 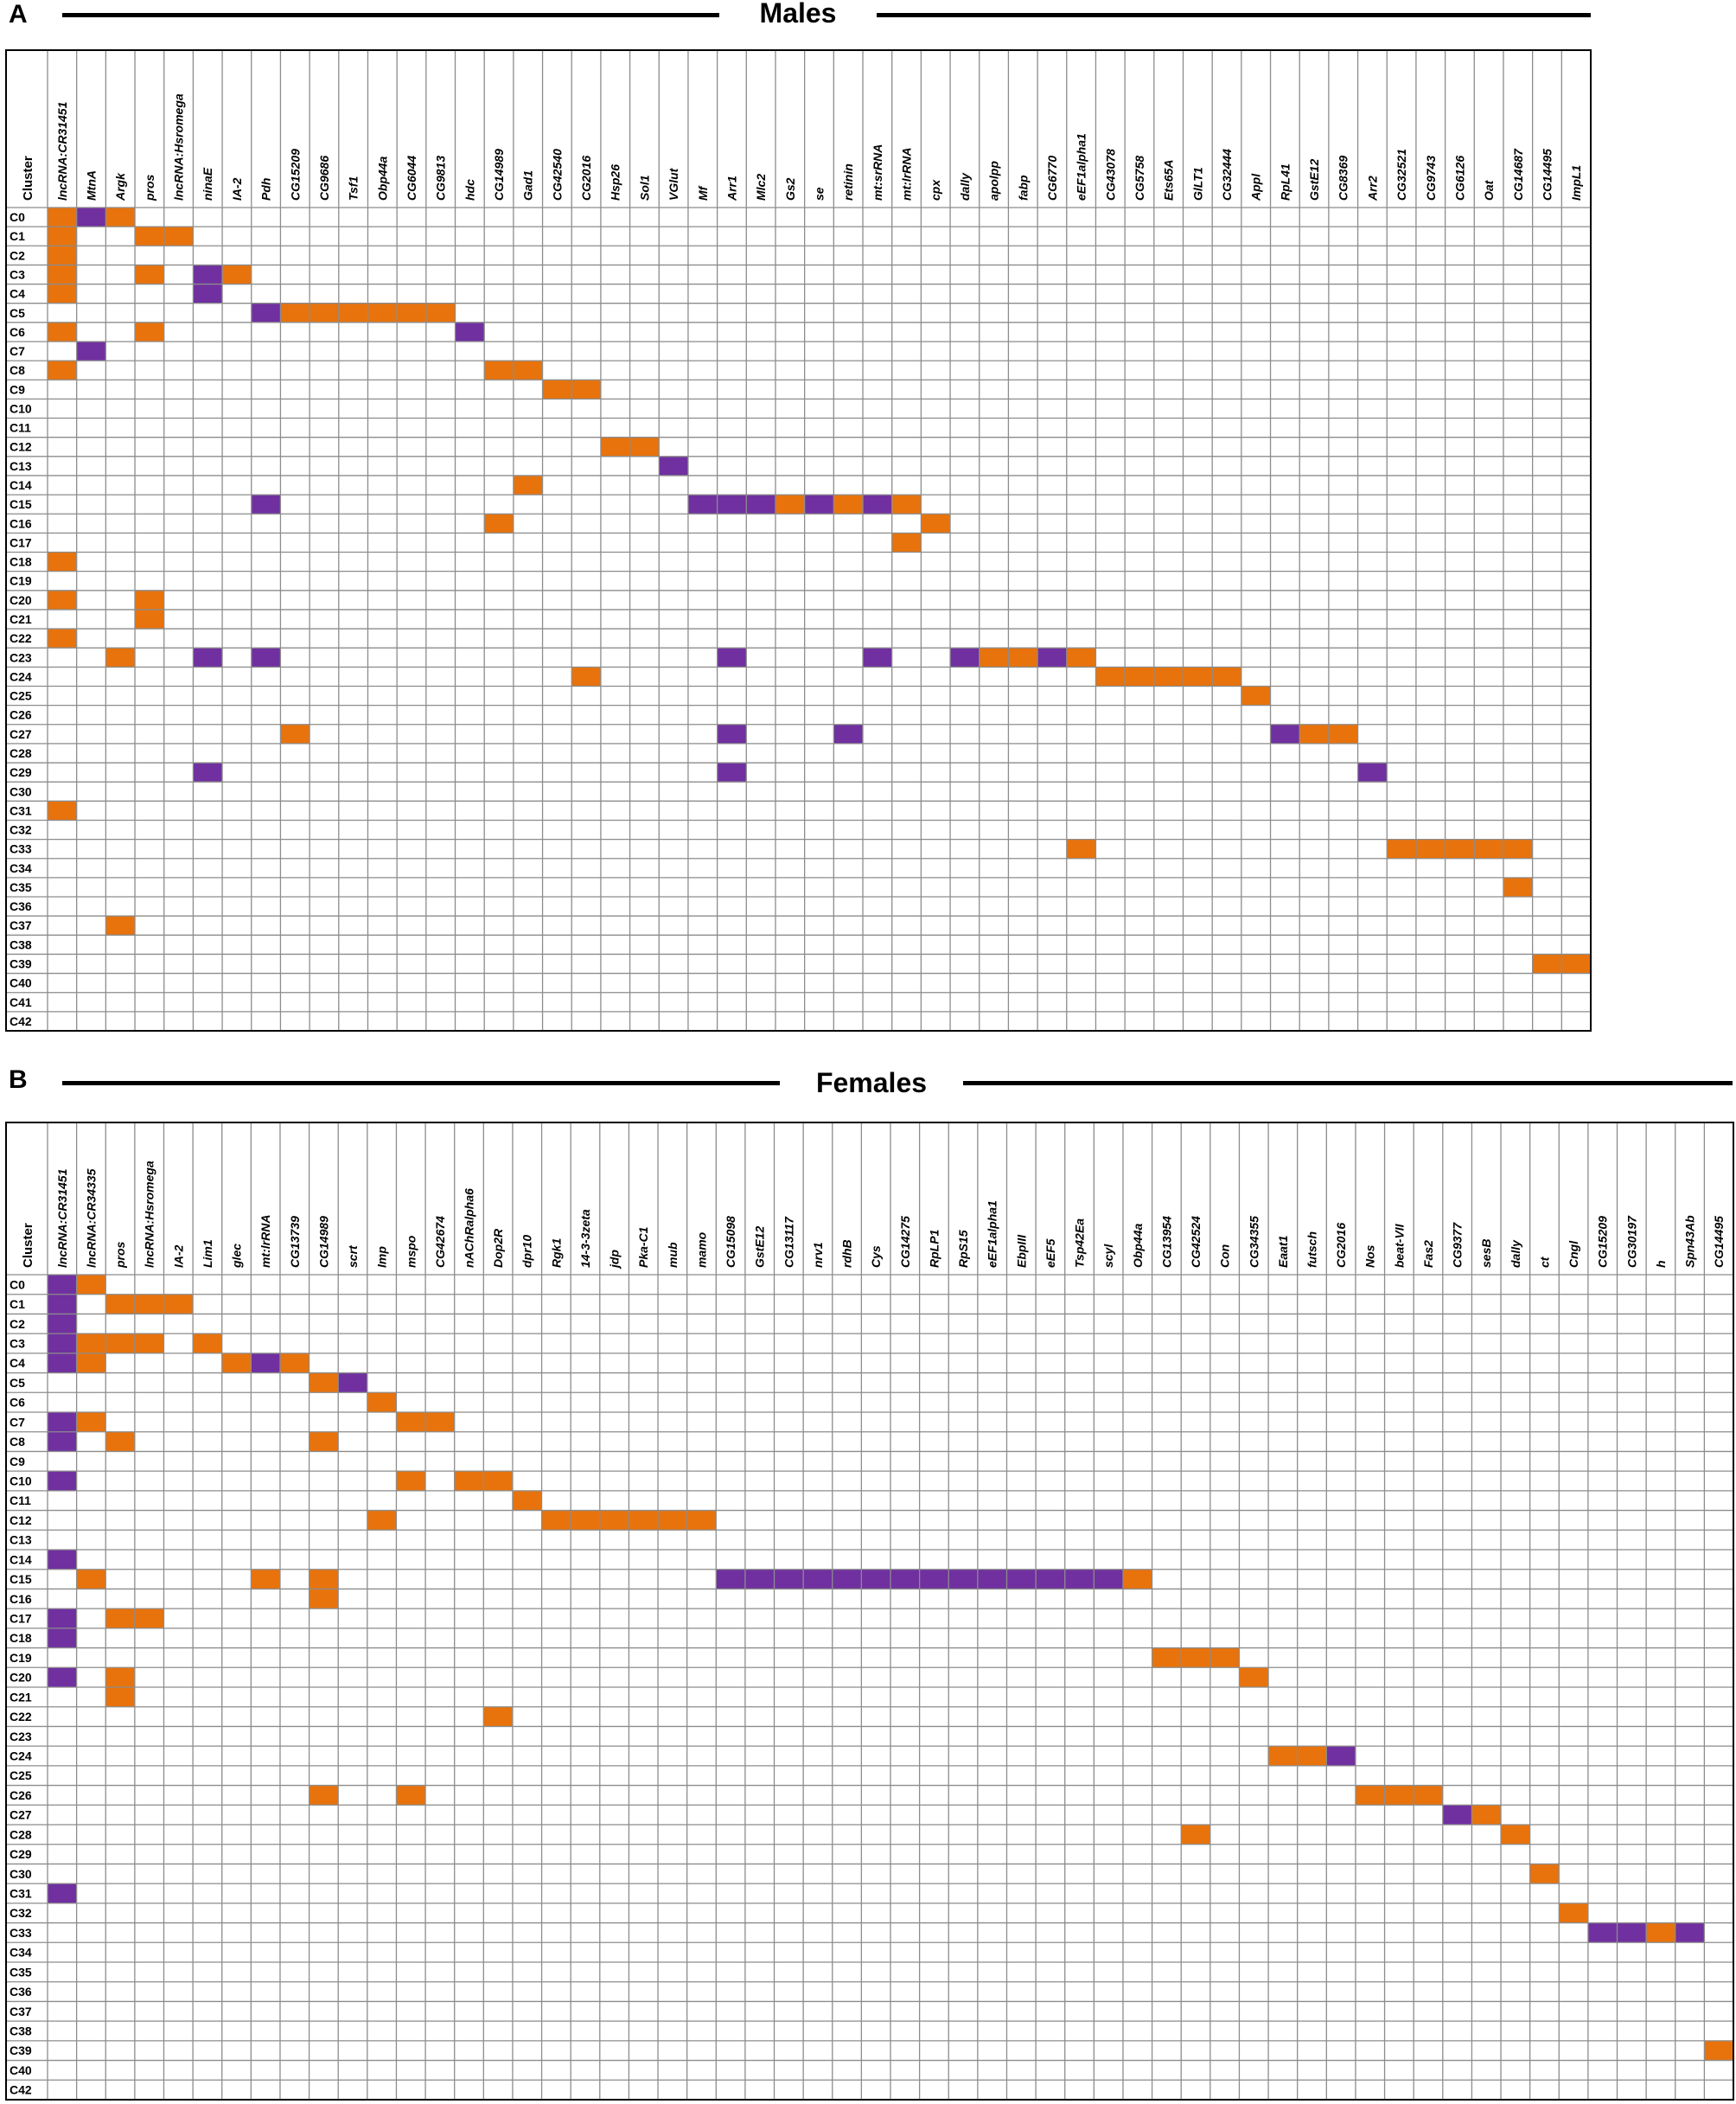 I want to click on cell-C5-CG14989, so click(x=324, y=1382).